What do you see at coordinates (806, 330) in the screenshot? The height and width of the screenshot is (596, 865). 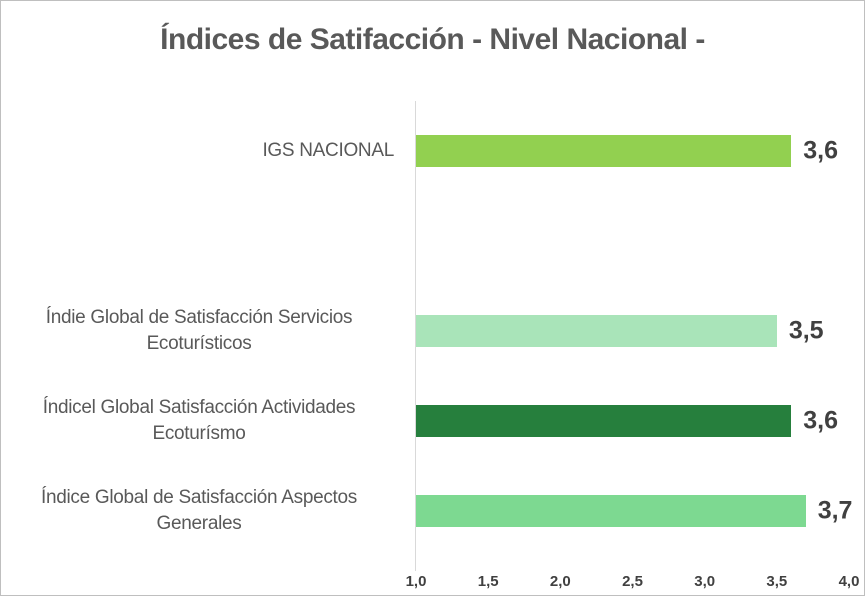 I see `value-label: 3,5` at bounding box center [806, 330].